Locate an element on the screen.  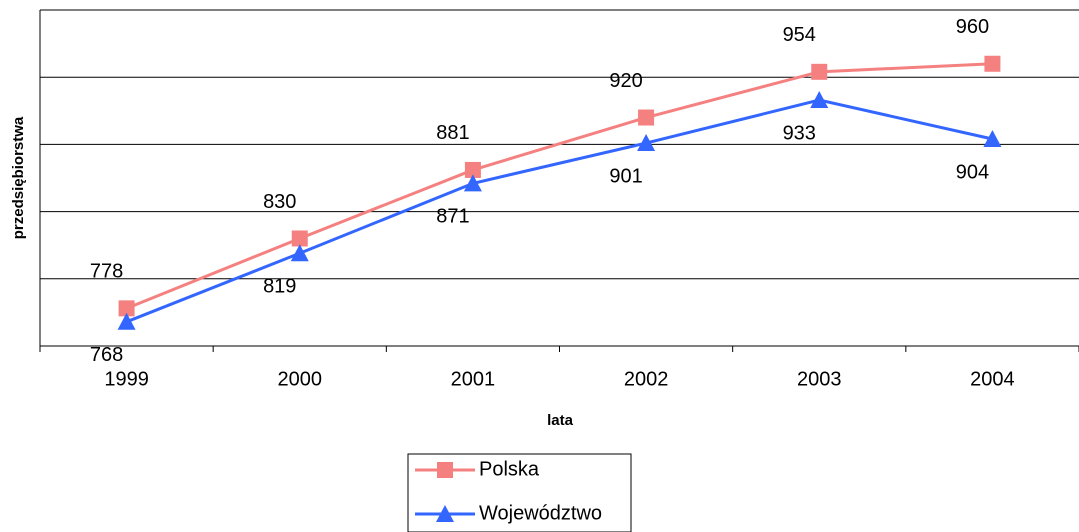
data-label: 819 is located at coordinates (279, 287).